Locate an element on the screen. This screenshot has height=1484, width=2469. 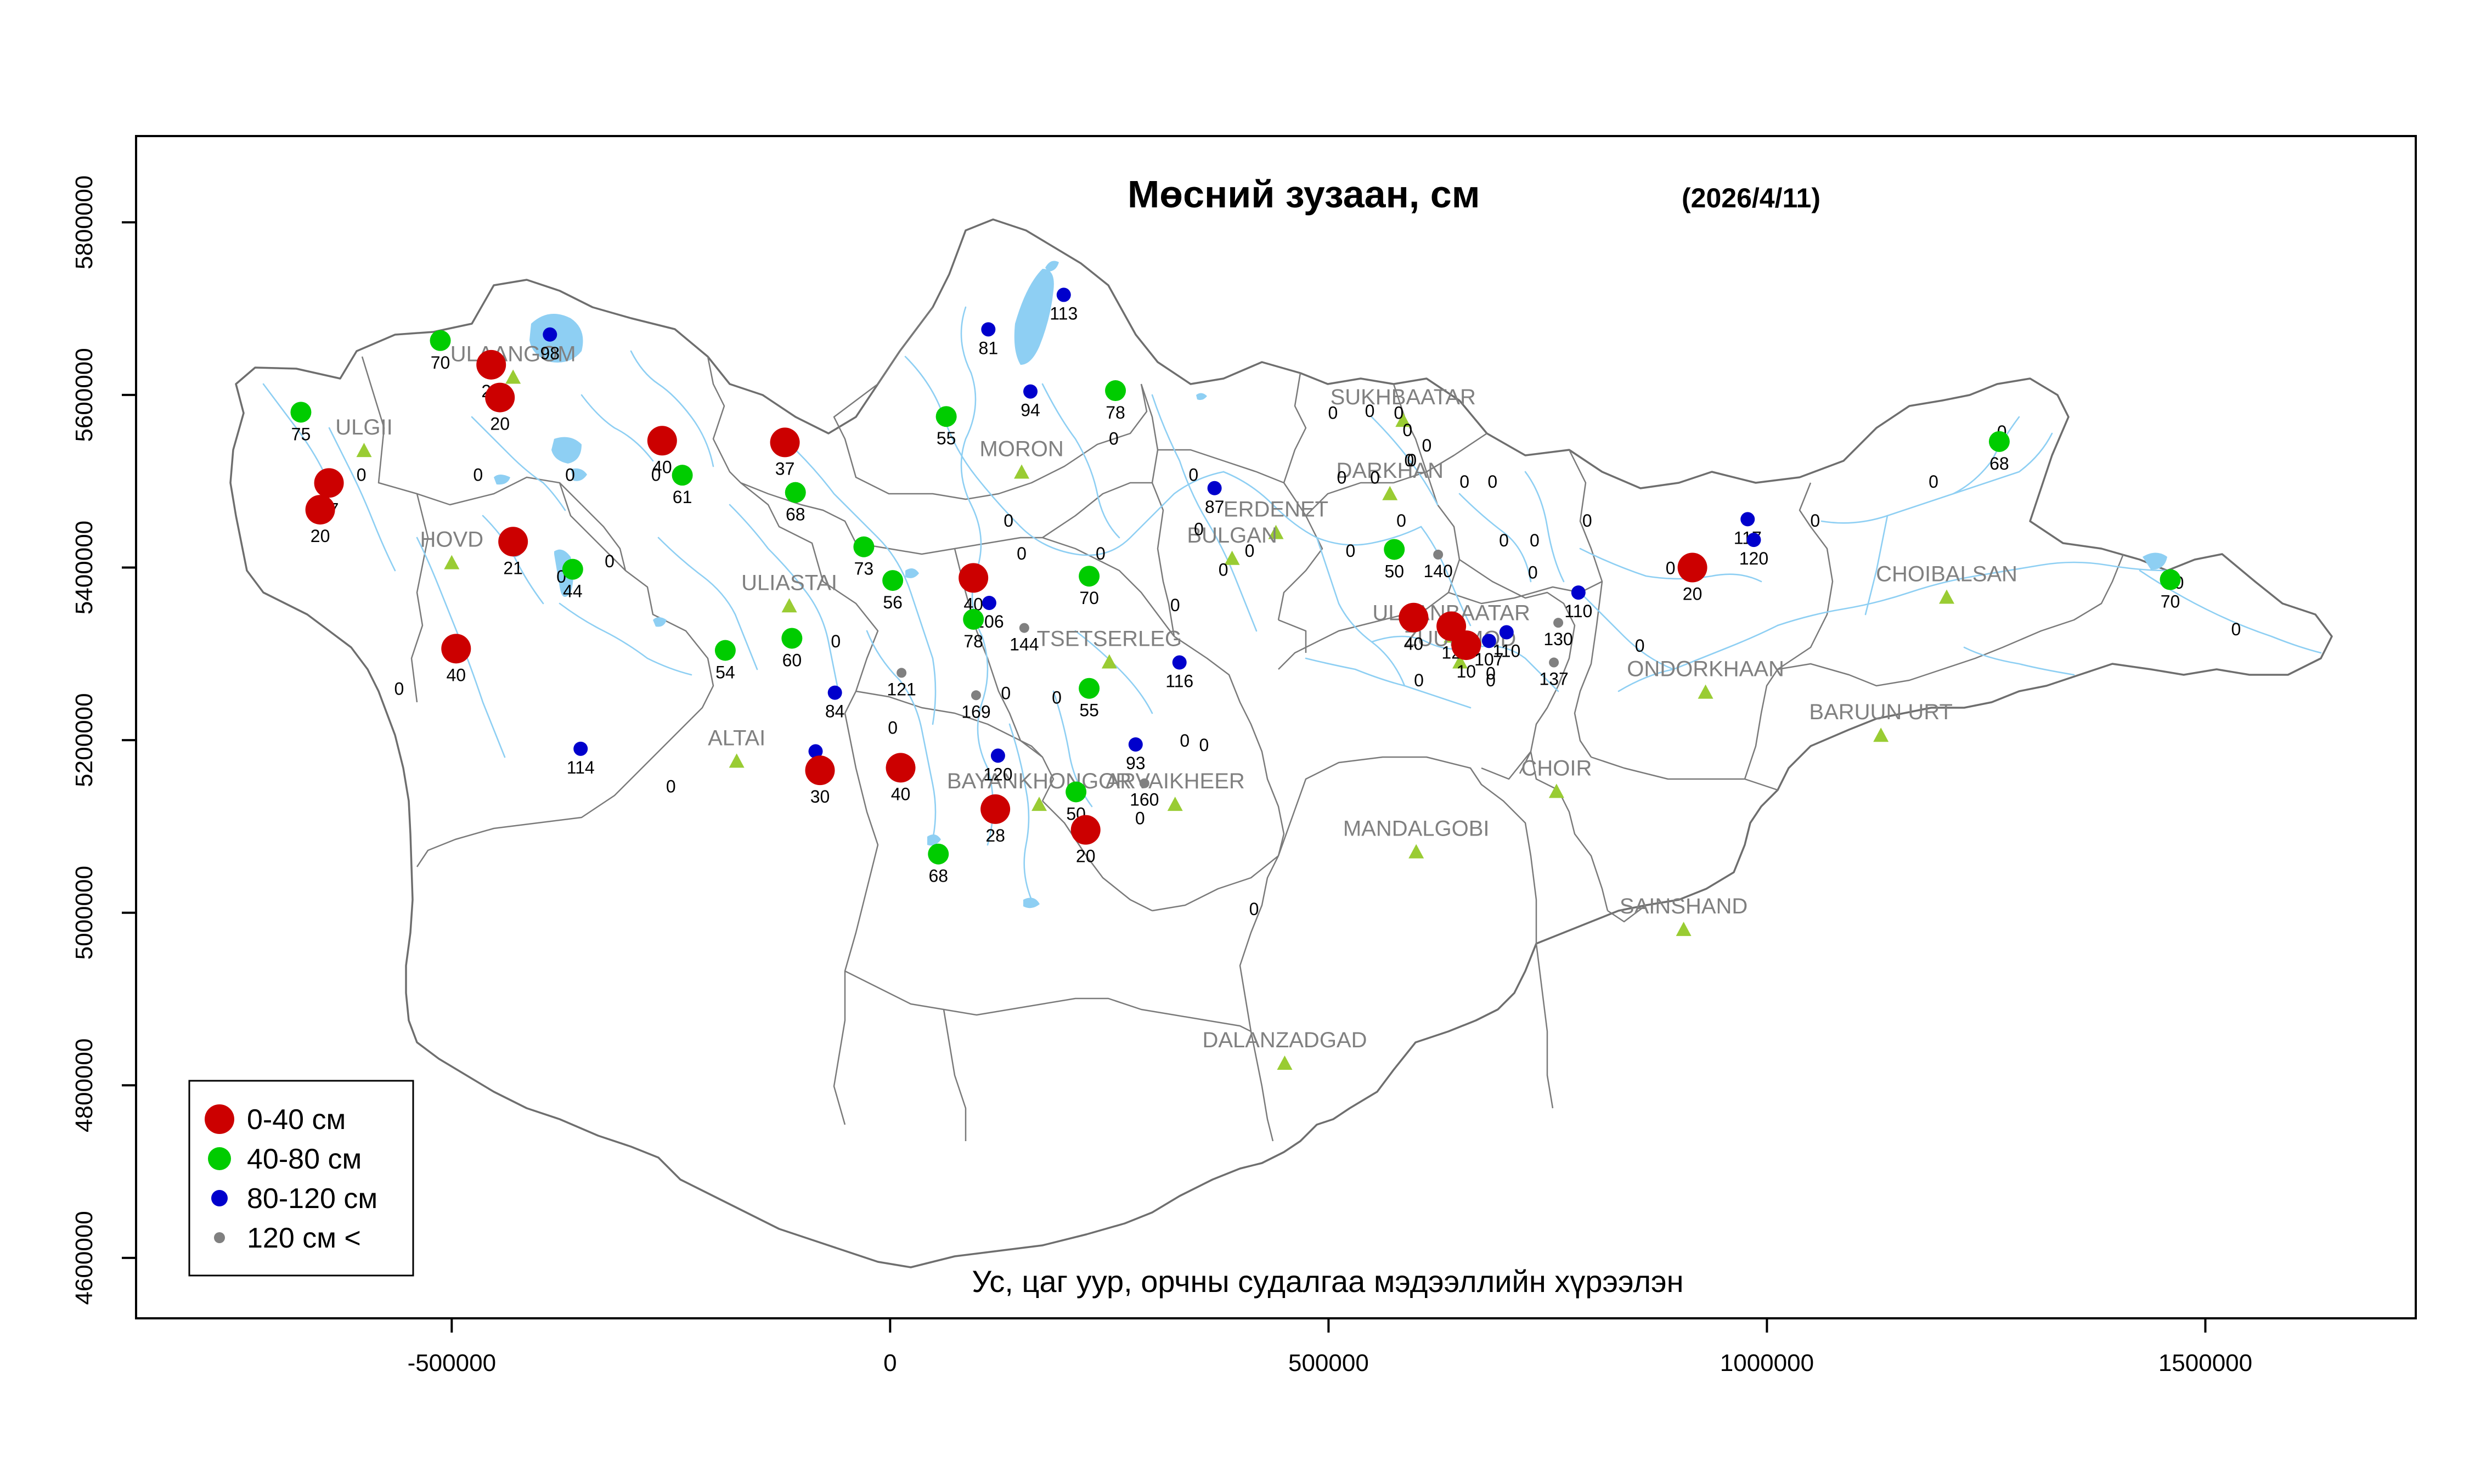
city-label: SAINSHAND is located at coordinates (1684, 906).